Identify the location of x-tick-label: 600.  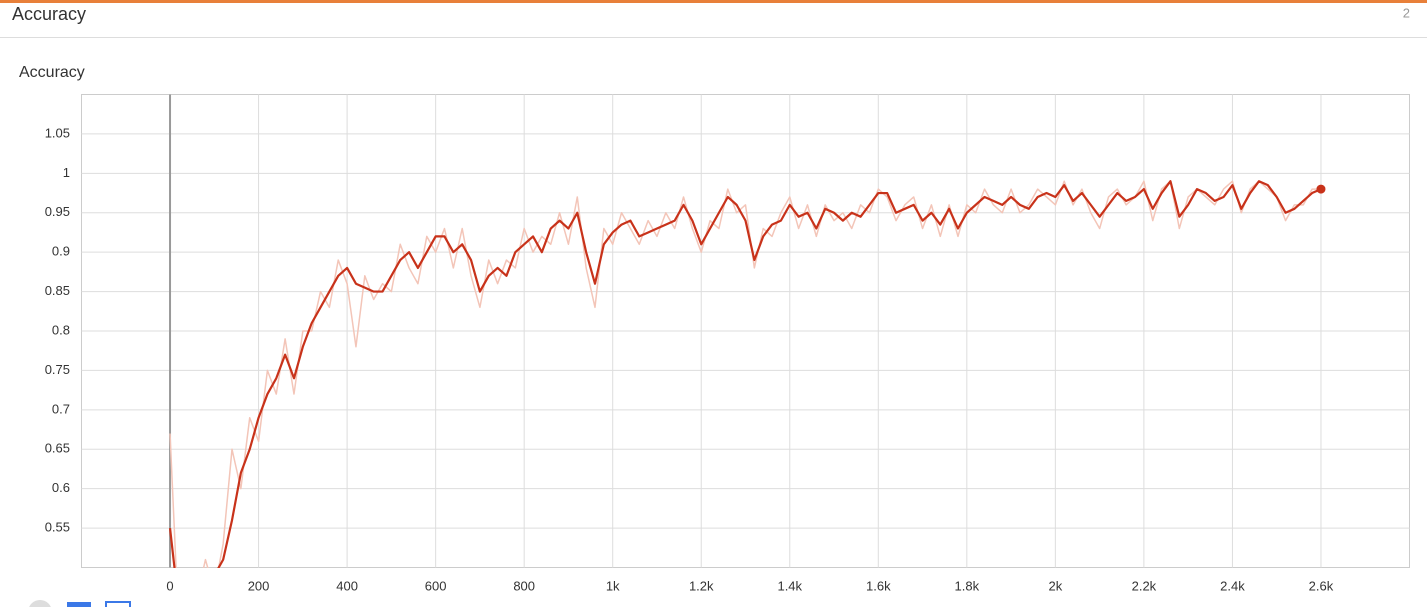
(436, 585).